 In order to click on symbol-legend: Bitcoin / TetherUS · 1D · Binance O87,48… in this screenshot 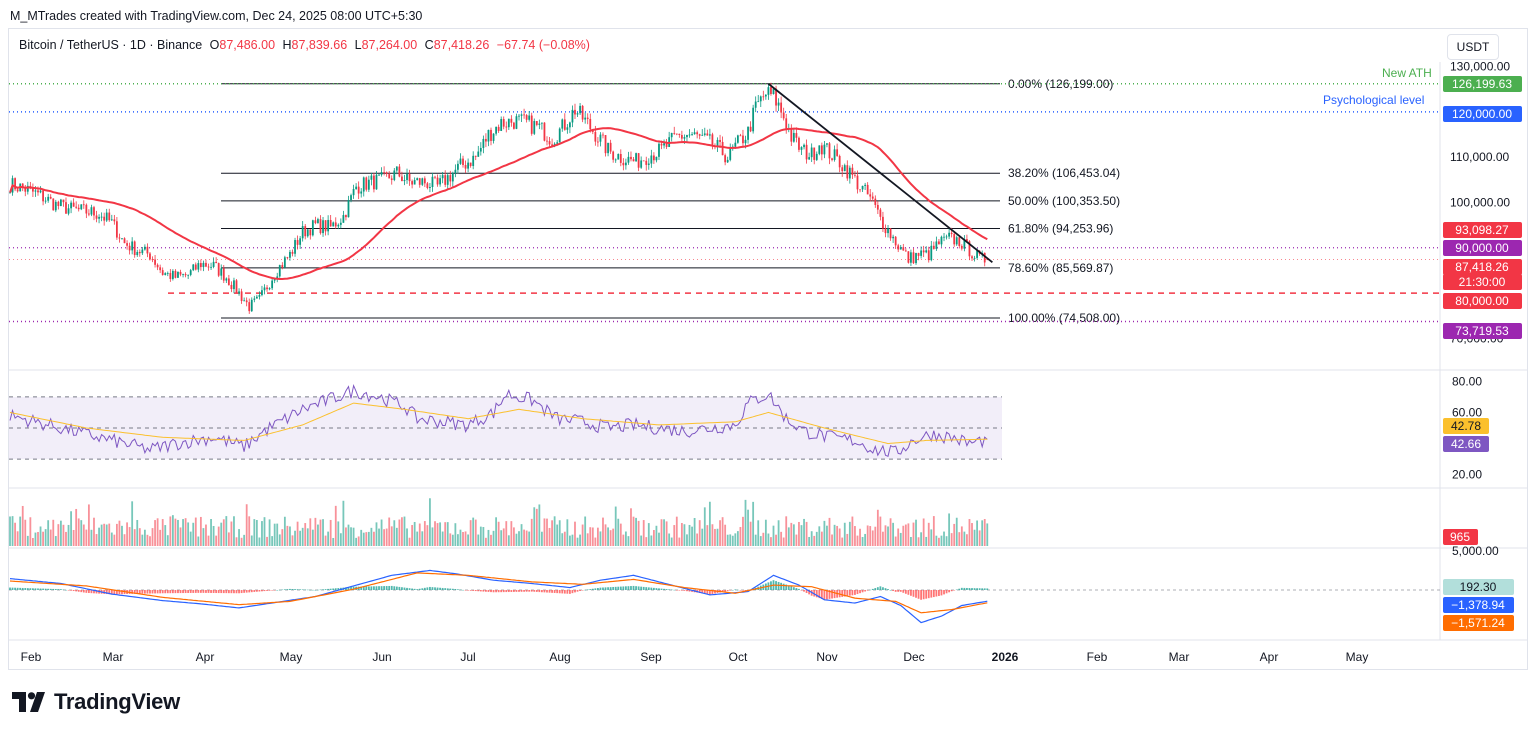, I will do `click(304, 45)`.